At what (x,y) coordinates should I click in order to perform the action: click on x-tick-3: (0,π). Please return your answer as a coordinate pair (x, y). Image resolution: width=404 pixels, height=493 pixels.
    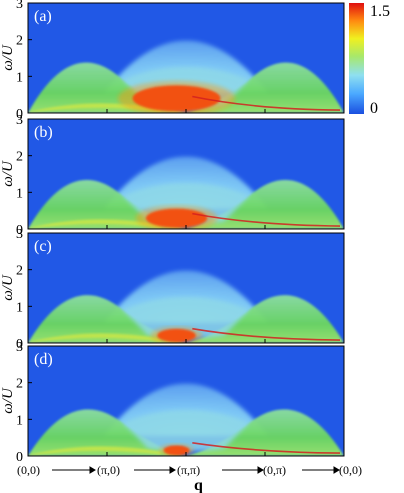
    Looking at the image, I should click on (274, 470).